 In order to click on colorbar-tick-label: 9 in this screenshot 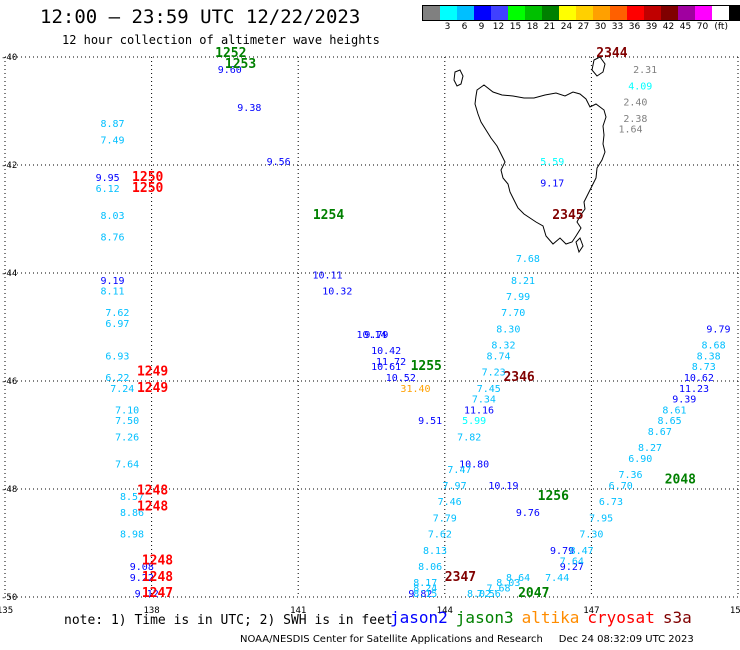, I will do `click(481, 27)`.